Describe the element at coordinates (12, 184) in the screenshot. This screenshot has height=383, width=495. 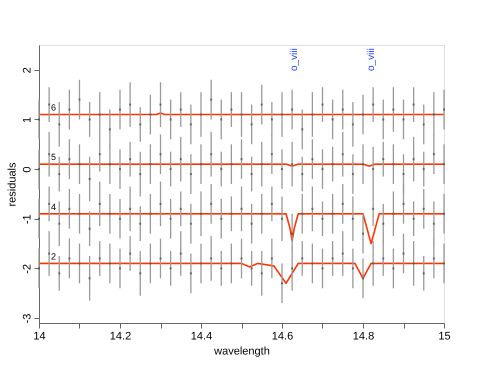
I see `y-axis-title: residuals` at that location.